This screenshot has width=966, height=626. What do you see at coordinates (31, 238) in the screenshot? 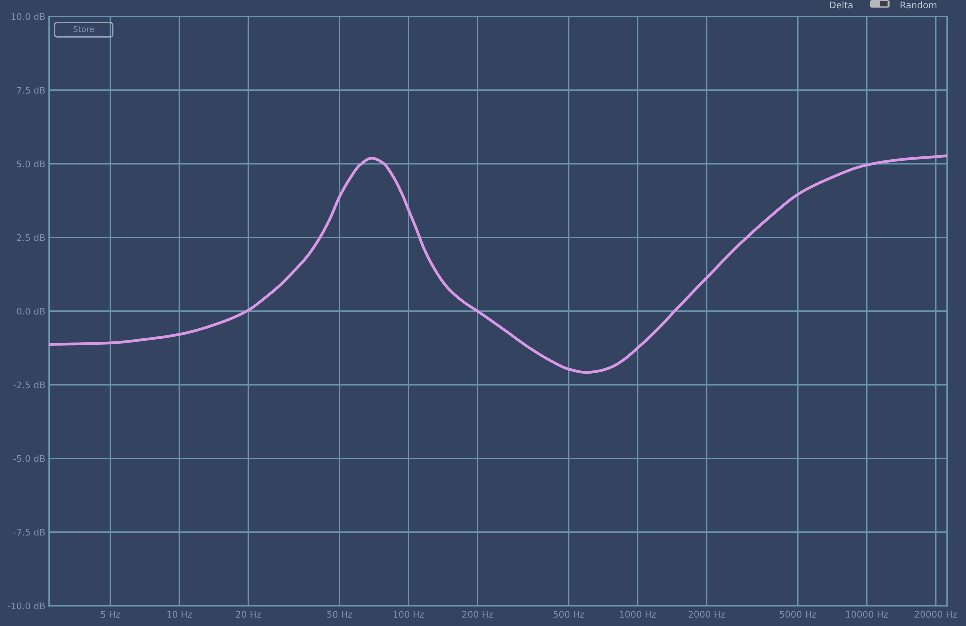
I see `y-tick-label: 2.5 dB` at bounding box center [31, 238].